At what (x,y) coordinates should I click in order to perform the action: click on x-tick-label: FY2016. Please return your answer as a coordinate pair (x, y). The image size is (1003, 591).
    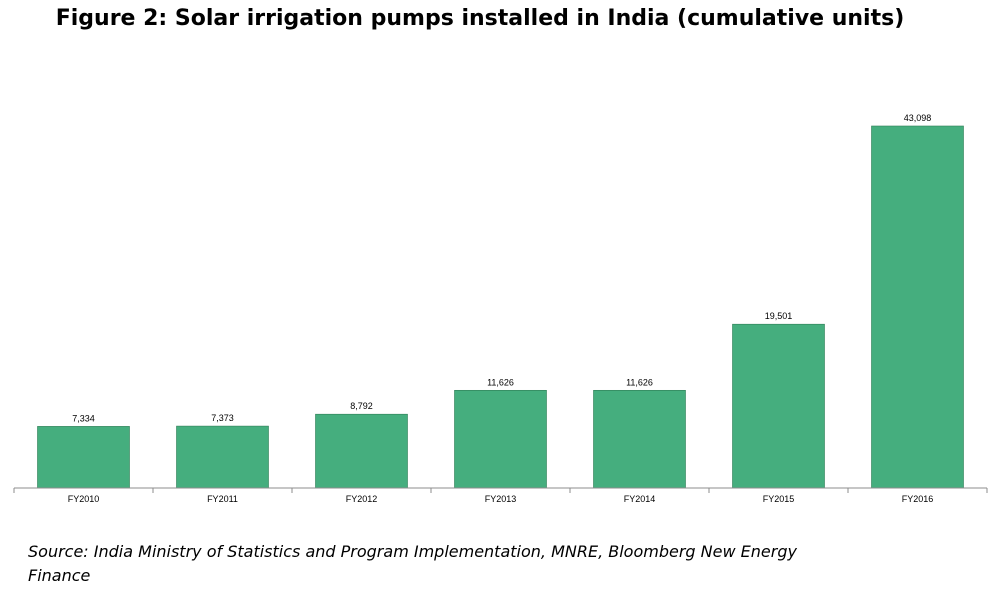
    Looking at the image, I should click on (918, 499).